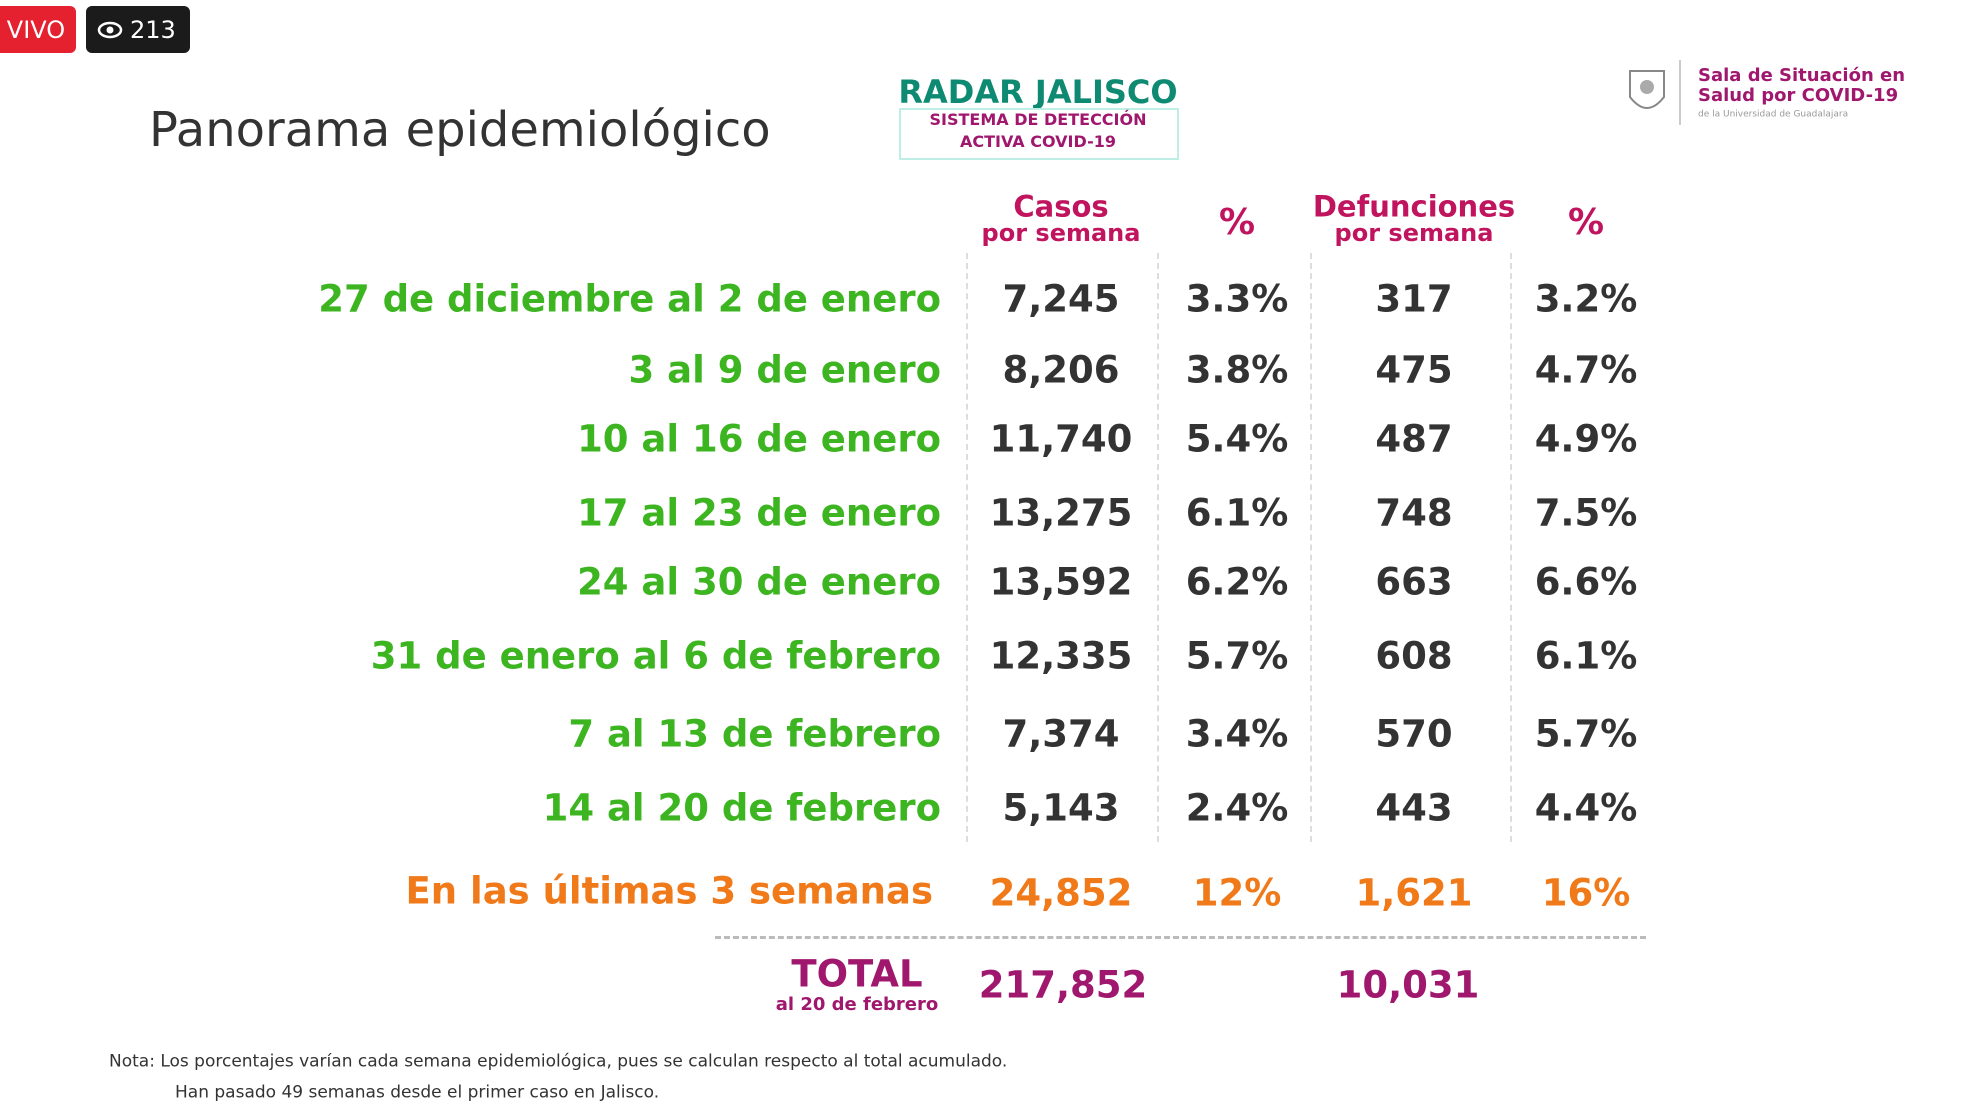 This screenshot has height=1116, width=1985. Describe the element at coordinates (1414, 656) in the screenshot. I see `cell: 608` at that location.